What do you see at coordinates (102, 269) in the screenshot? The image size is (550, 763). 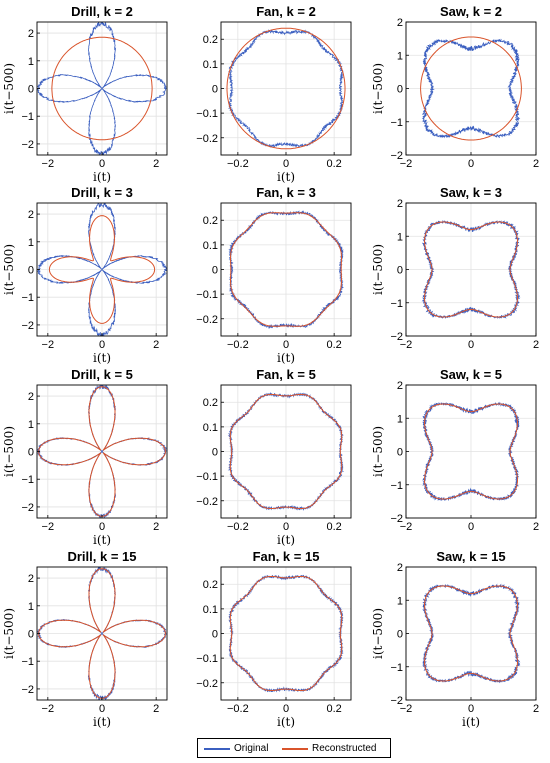 I see `series-reconstructed-drill-k3` at bounding box center [102, 269].